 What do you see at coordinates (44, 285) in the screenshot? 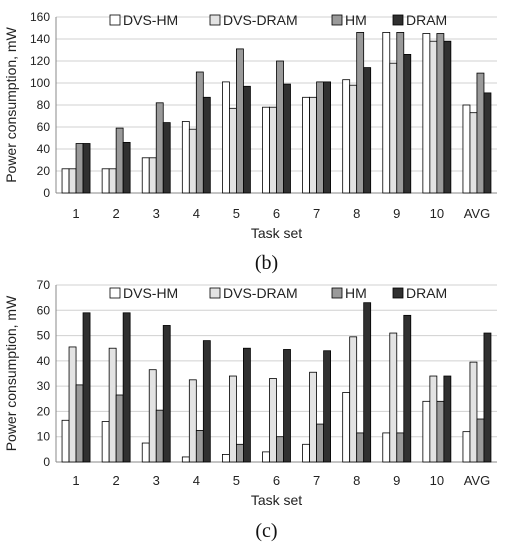
I see `y-tick-label: 70` at bounding box center [44, 285].